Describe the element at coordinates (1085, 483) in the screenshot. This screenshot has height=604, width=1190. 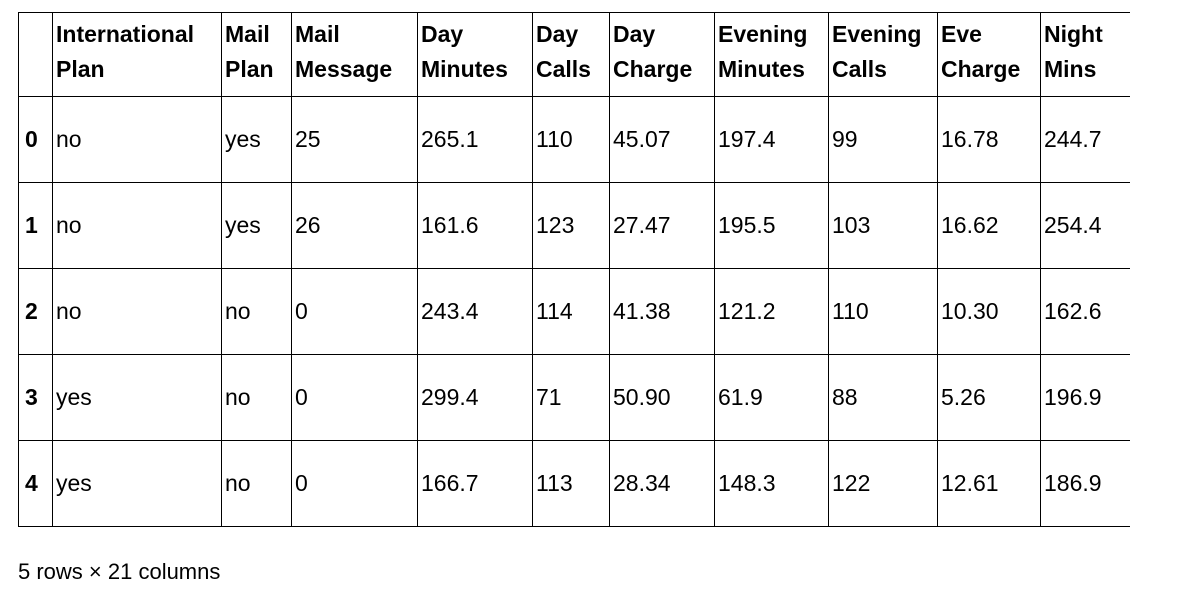
I see `table-cell: 186.9` at that location.